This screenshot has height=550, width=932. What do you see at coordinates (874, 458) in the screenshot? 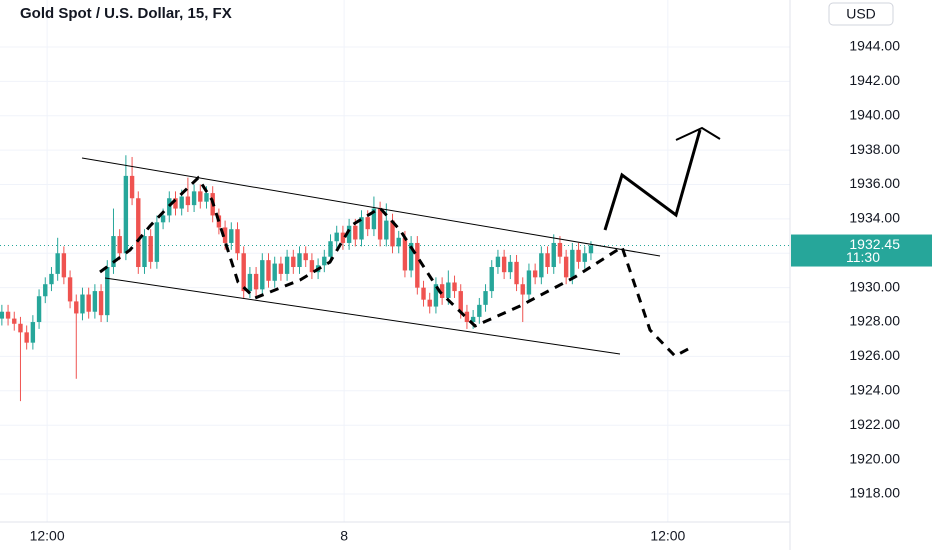
I see `y-tick-label: 1920.00` at bounding box center [874, 458].